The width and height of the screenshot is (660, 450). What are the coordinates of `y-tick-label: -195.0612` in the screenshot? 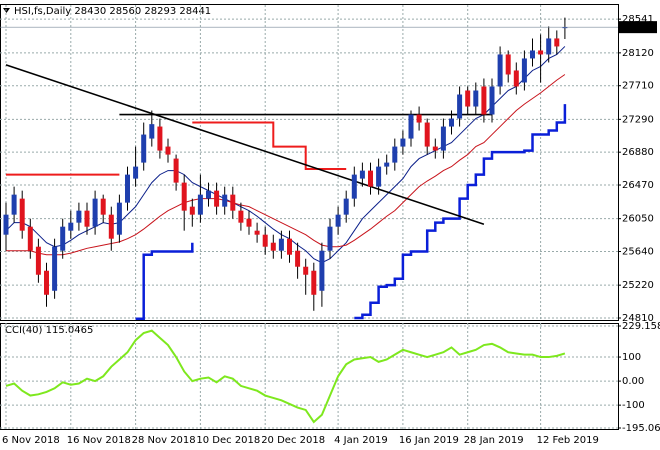 It's located at (641, 428).